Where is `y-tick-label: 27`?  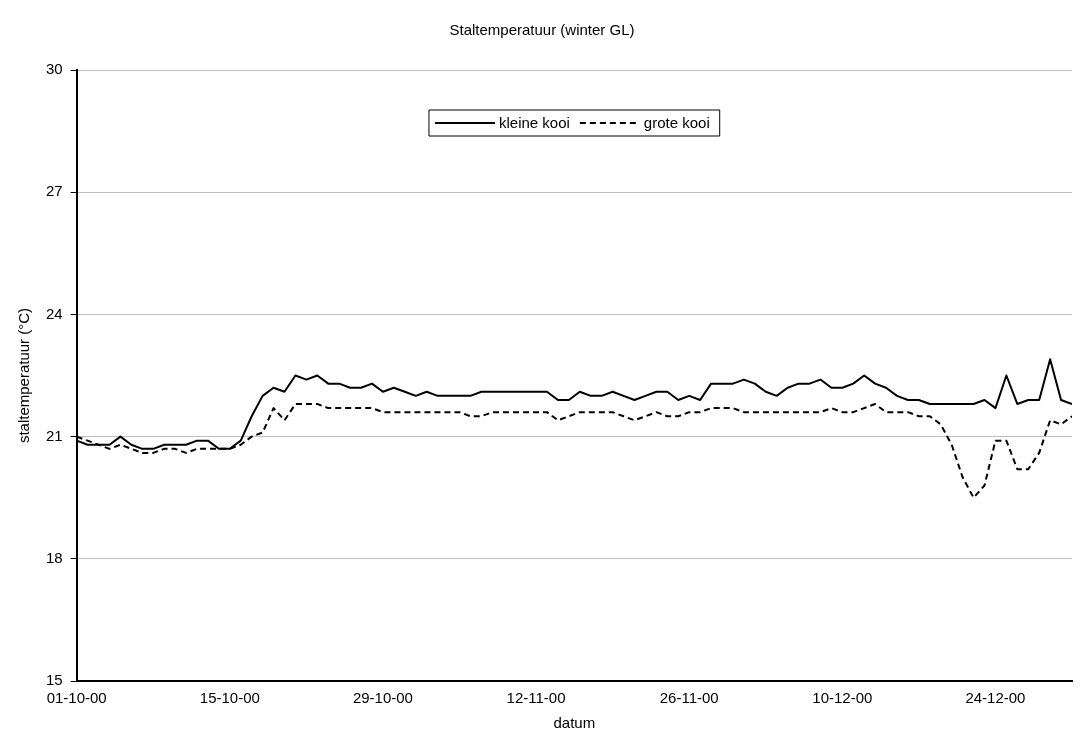
y-tick-label: 27 is located at coordinates (54, 191).